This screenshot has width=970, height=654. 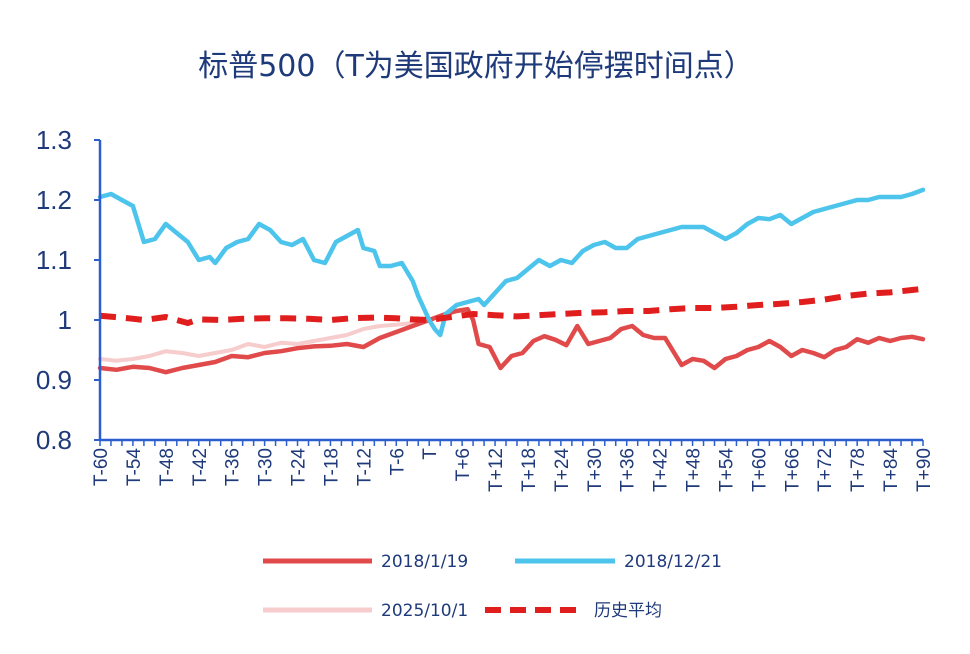 What do you see at coordinates (364, 467) in the screenshot?
I see `x-tick-label: T-12` at bounding box center [364, 467].